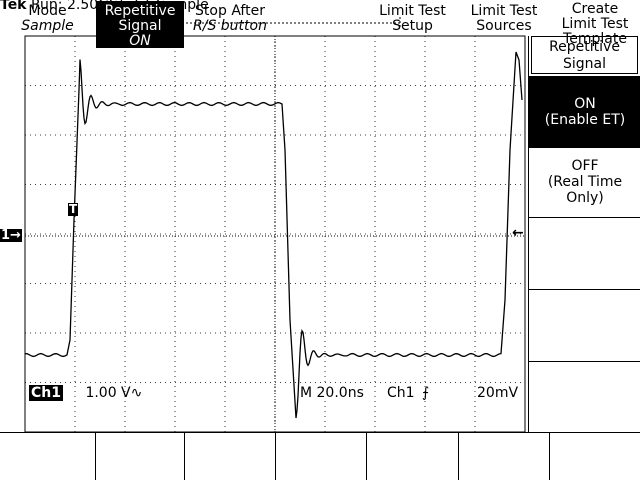 The image size is (640, 481). Describe the element at coordinates (108, 393) in the screenshot. I see `volts-per-div: 1.00 V` at that location.